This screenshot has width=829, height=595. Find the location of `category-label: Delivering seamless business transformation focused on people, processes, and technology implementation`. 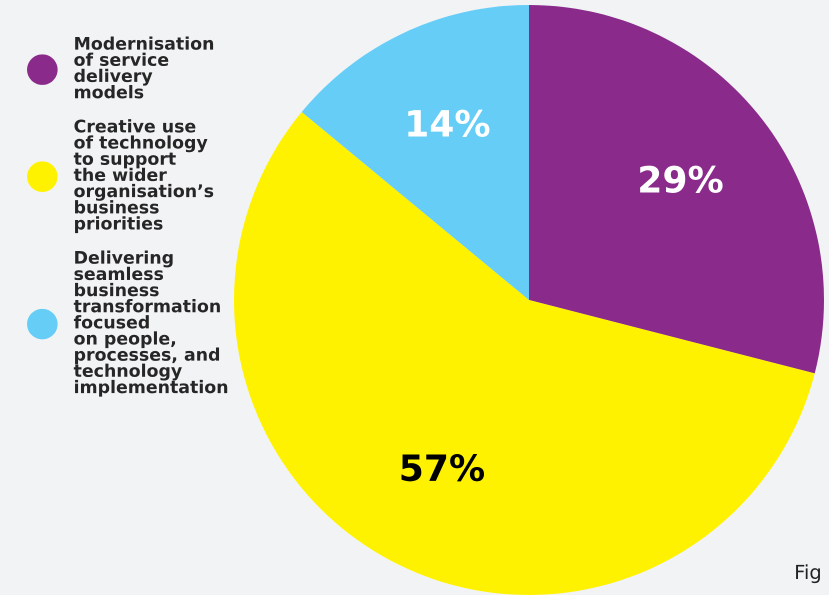

category-label: Delivering seamless business transformation focused on people, processes, and technology implementation is located at coordinates (151, 323).